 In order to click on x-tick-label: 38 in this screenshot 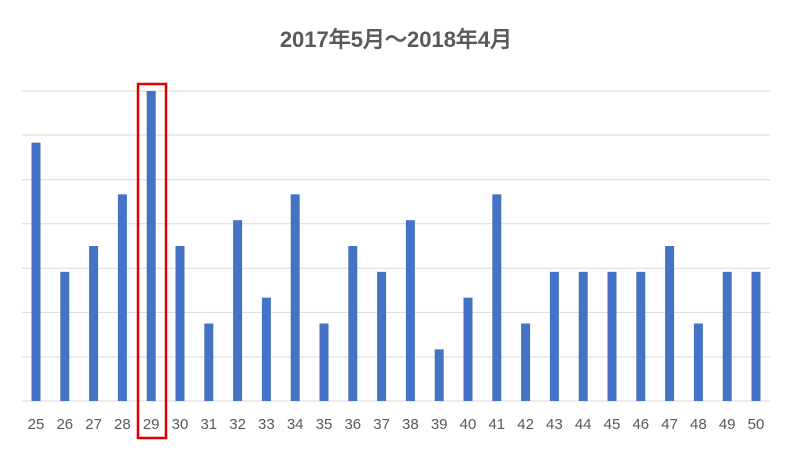, I will do `click(410, 424)`.